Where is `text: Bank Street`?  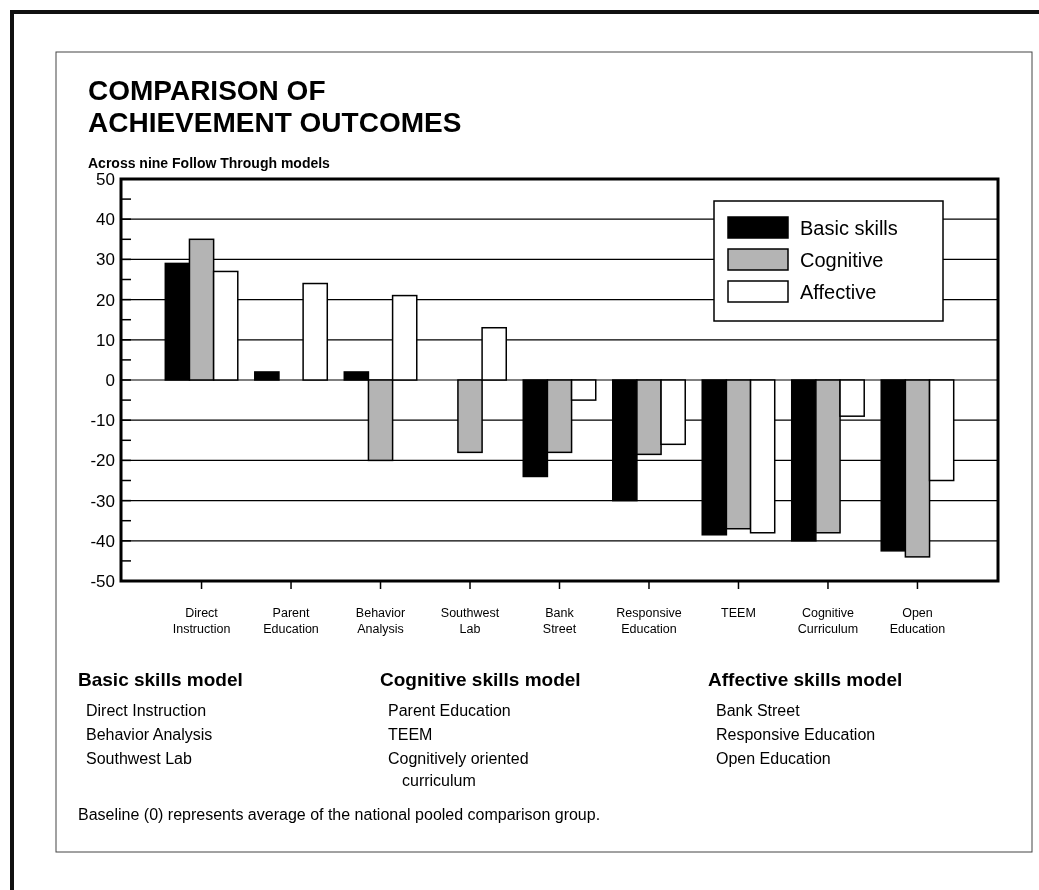 text: Bank Street is located at coordinates (758, 710).